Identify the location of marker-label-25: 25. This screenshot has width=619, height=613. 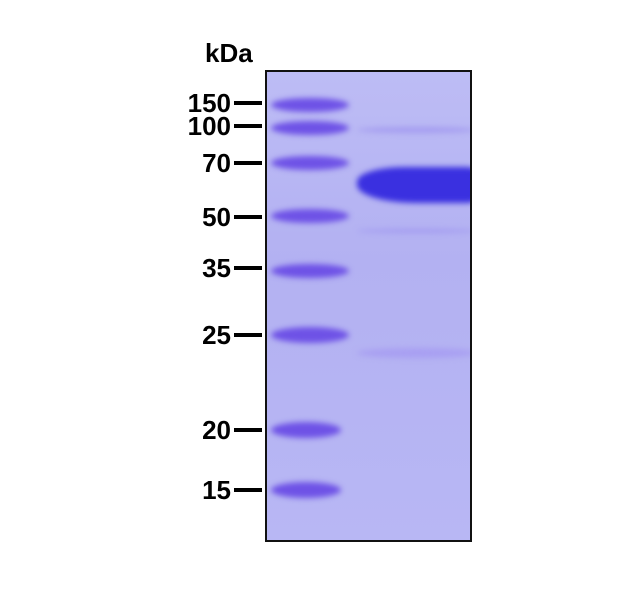
(216, 335).